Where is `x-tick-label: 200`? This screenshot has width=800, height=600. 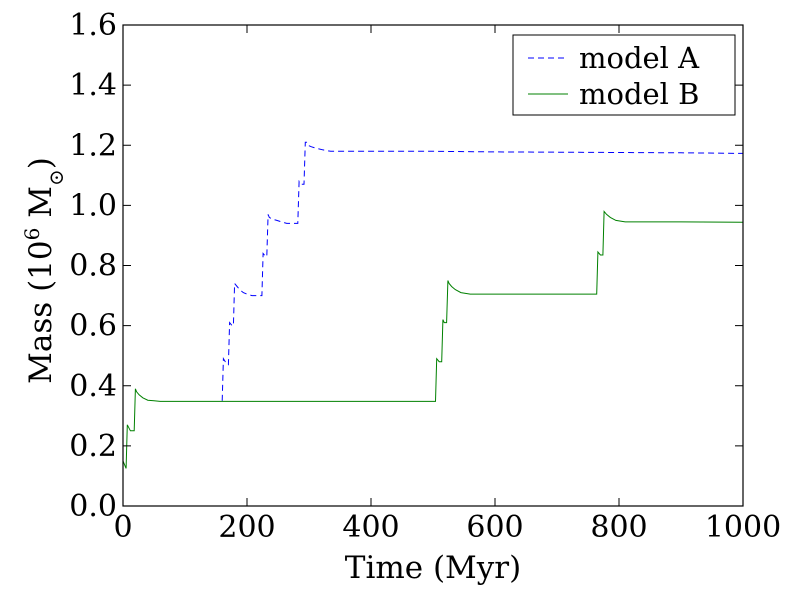
x-tick-label: 200 is located at coordinates (246, 527).